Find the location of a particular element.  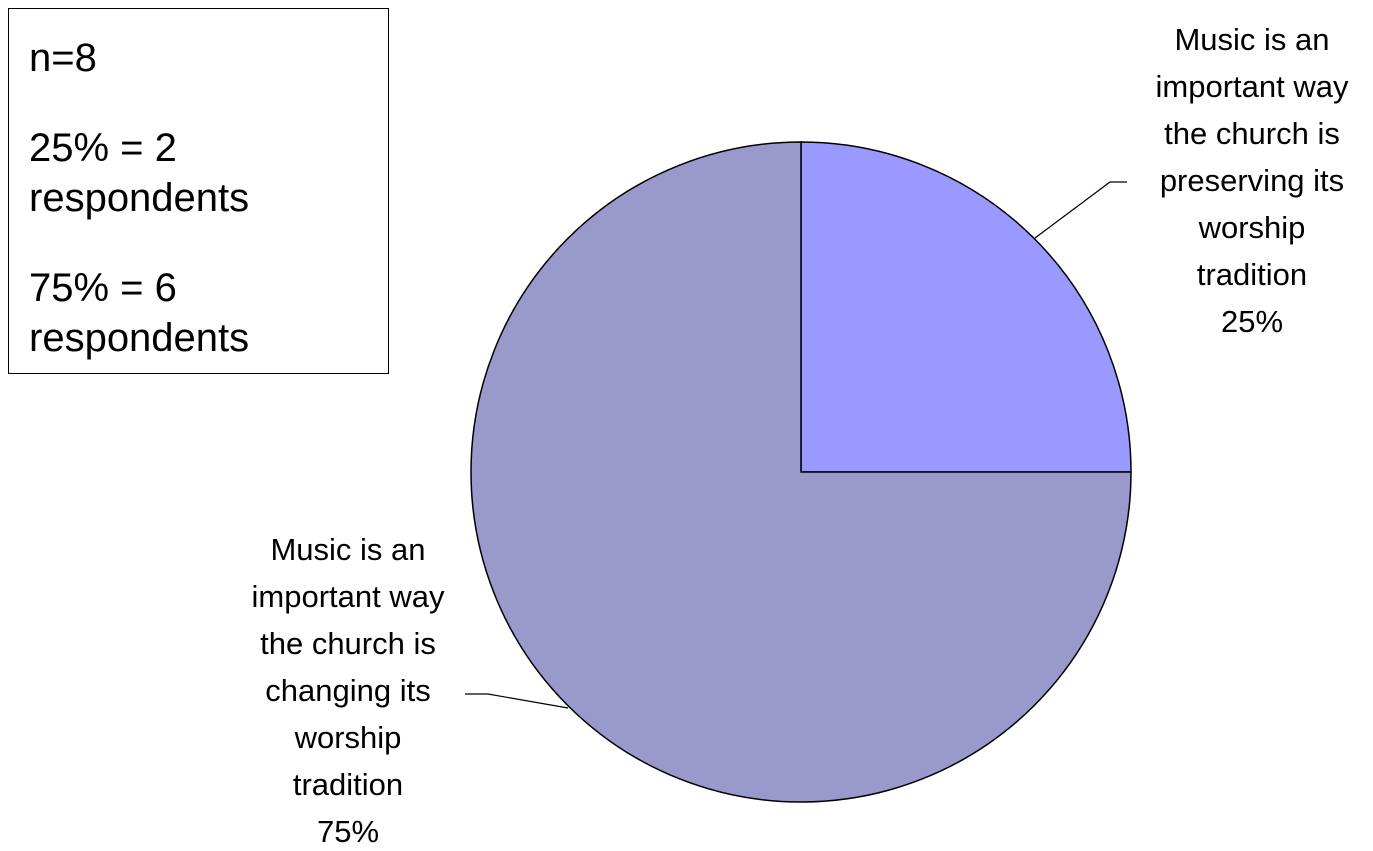

info-25-unit: respondents is located at coordinates (139, 198).